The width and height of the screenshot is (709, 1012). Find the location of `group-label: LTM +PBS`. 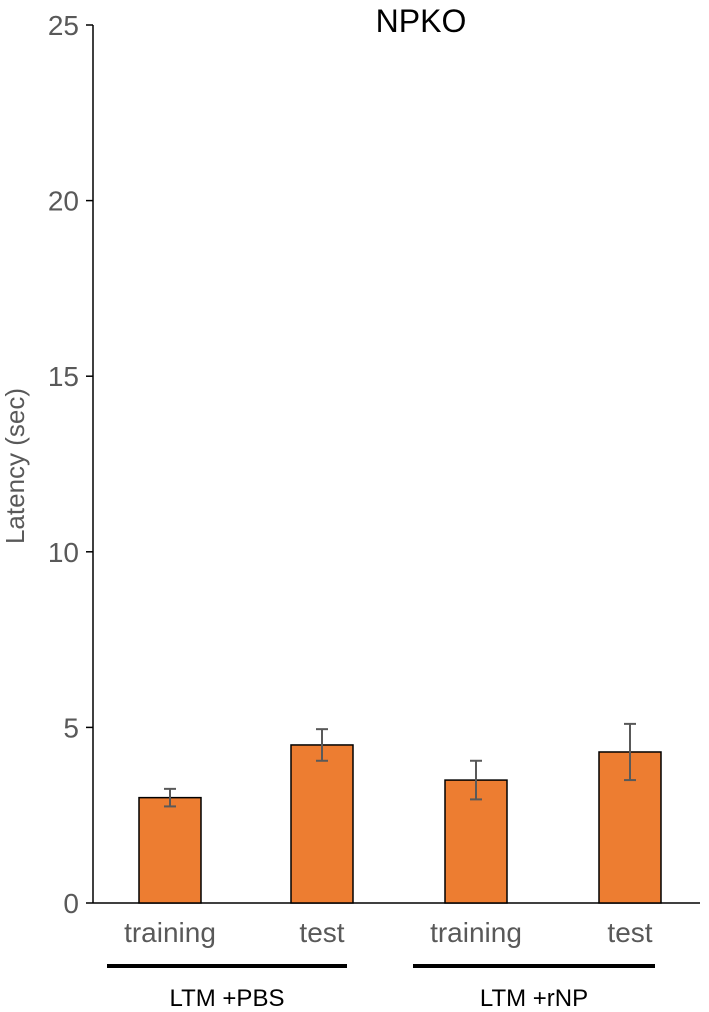

group-label: LTM +PBS is located at coordinates (227, 998).